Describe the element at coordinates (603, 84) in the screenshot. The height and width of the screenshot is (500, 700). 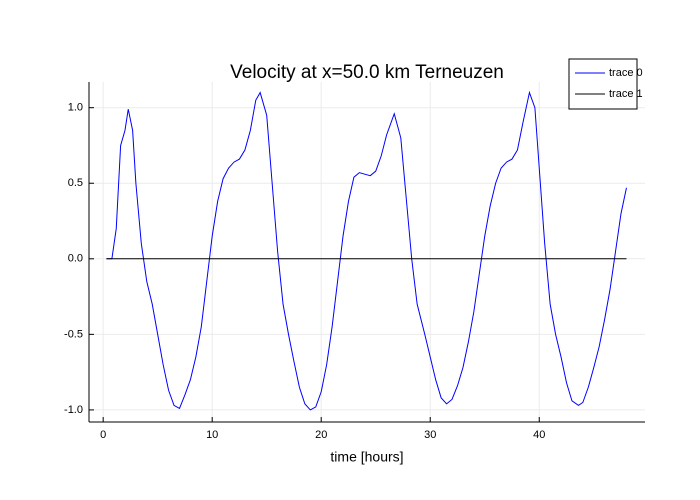
I see `legend-box` at that location.